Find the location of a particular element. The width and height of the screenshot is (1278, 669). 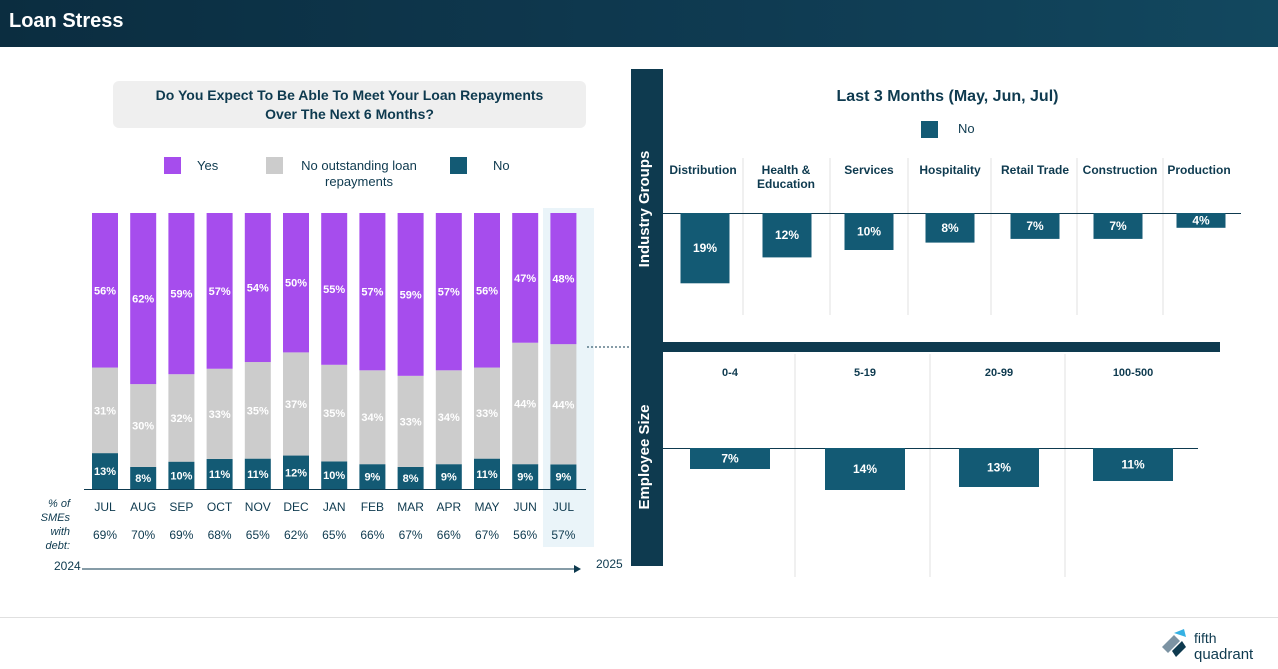

section-divider-bar is located at coordinates (941, 347).